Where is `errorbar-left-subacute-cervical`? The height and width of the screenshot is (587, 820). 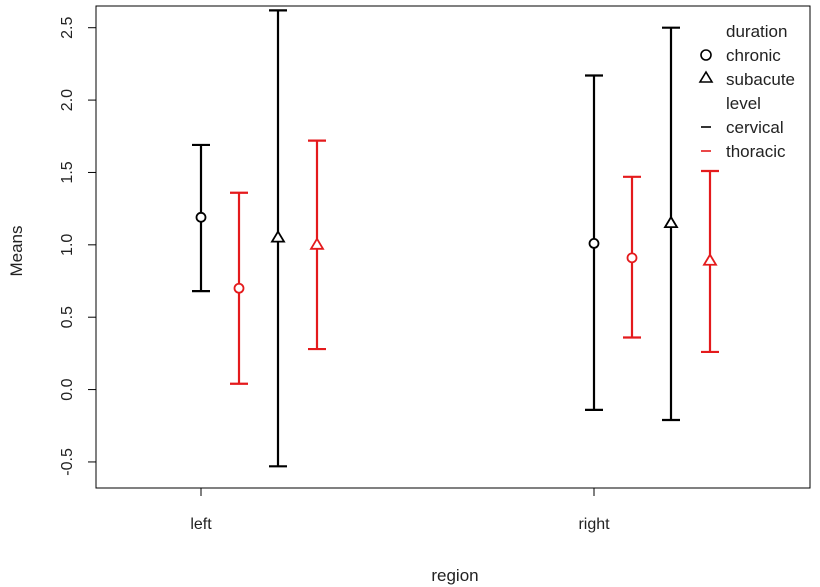 errorbar-left-subacute-cervical is located at coordinates (278, 238).